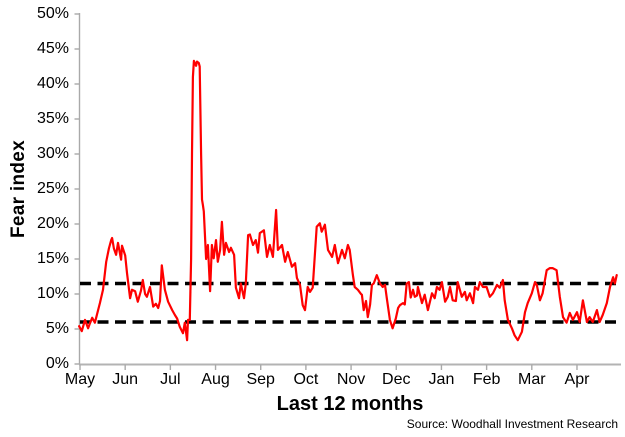 This screenshot has height=437, width=625. I want to click on y-tick-label-40: 40%, so click(52, 83).